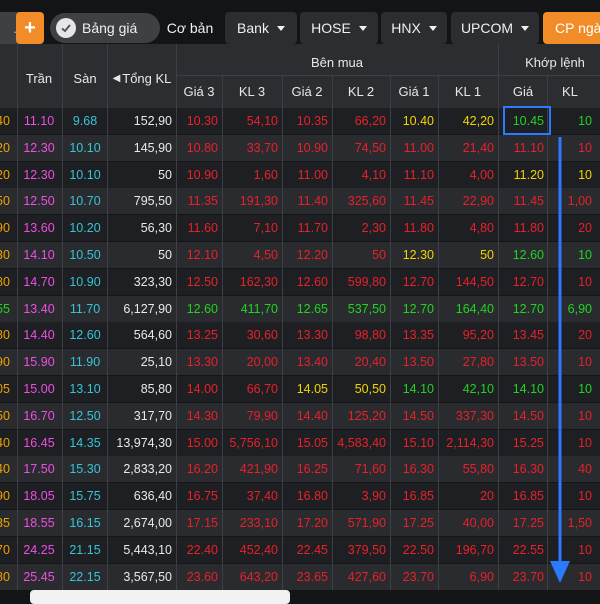  What do you see at coordinates (262, 496) in the screenshot?
I see `cell-k3: 37,40` at bounding box center [262, 496].